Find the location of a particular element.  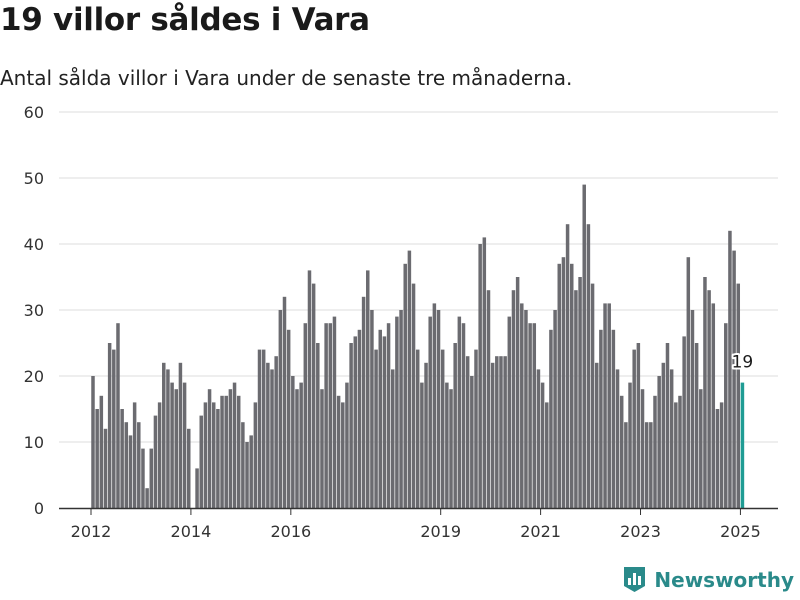

x-tick-label: 2014 is located at coordinates (191, 531).